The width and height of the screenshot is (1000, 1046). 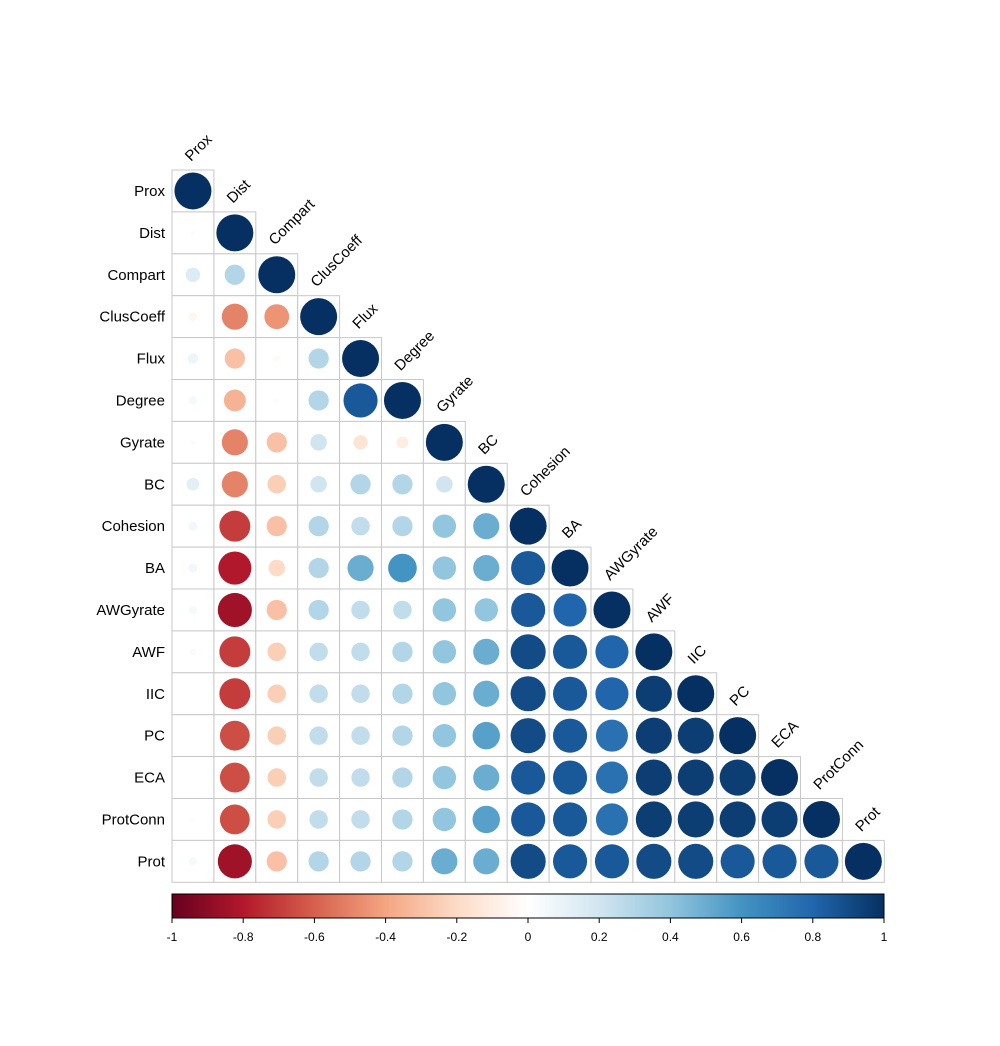 What do you see at coordinates (193, 484) in the screenshot?
I see `corr-circle-BC-Prox` at bounding box center [193, 484].